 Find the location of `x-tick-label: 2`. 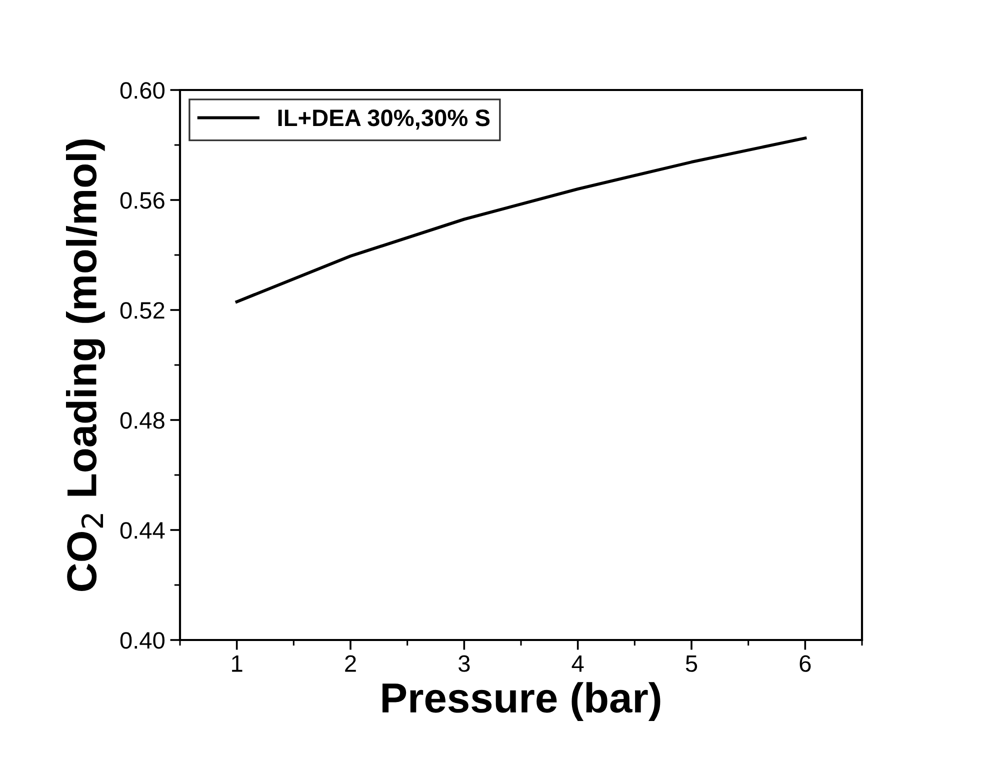

x-tick-label: 2 is located at coordinates (350, 663).